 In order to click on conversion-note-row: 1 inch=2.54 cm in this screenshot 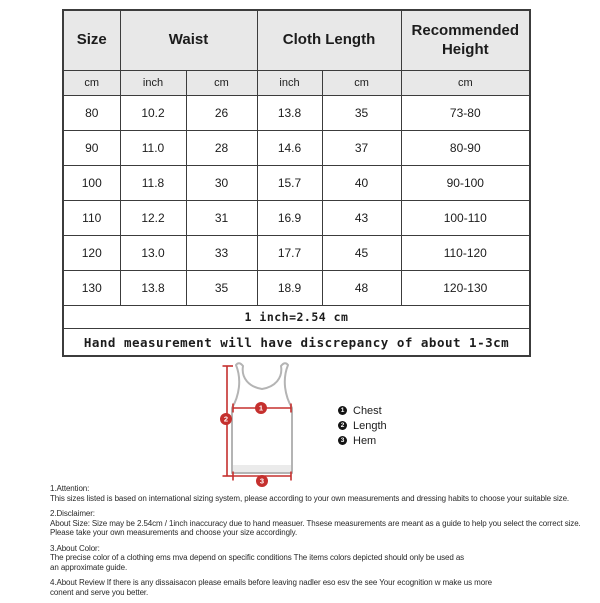, I will do `click(296, 317)`.